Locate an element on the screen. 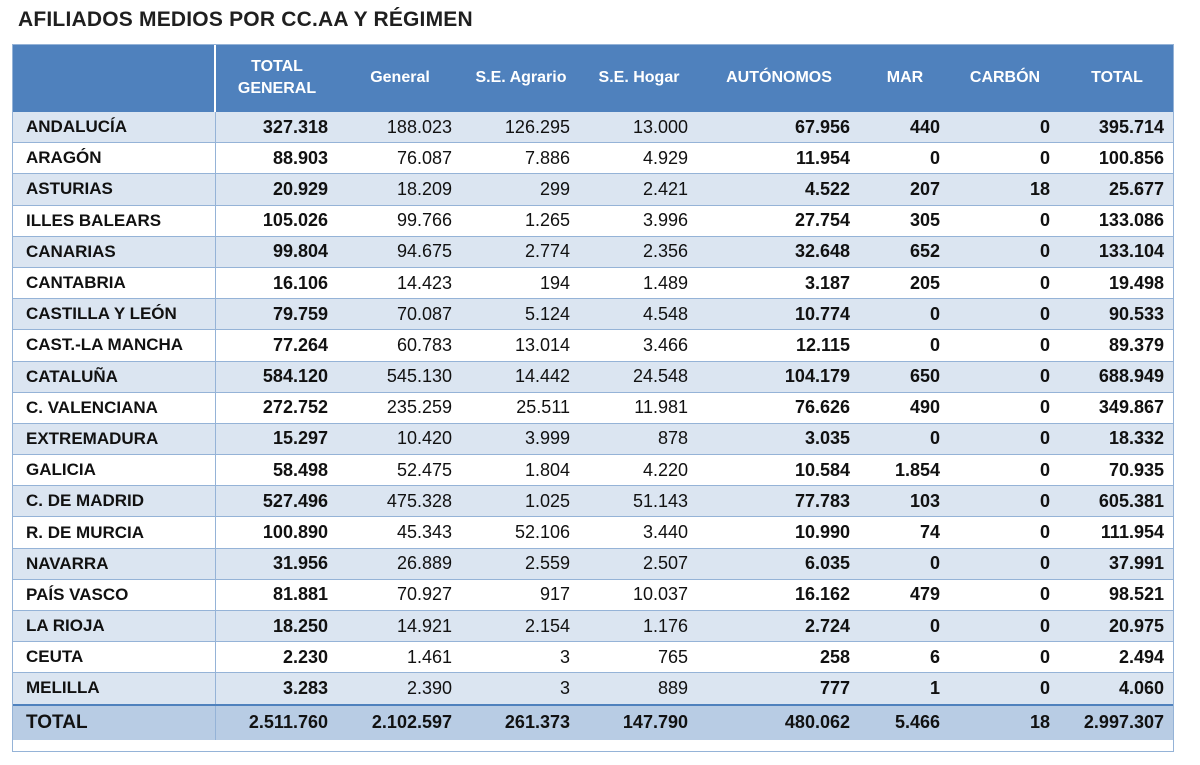  value-cell-se-hogar: 4.929 is located at coordinates (639, 158).